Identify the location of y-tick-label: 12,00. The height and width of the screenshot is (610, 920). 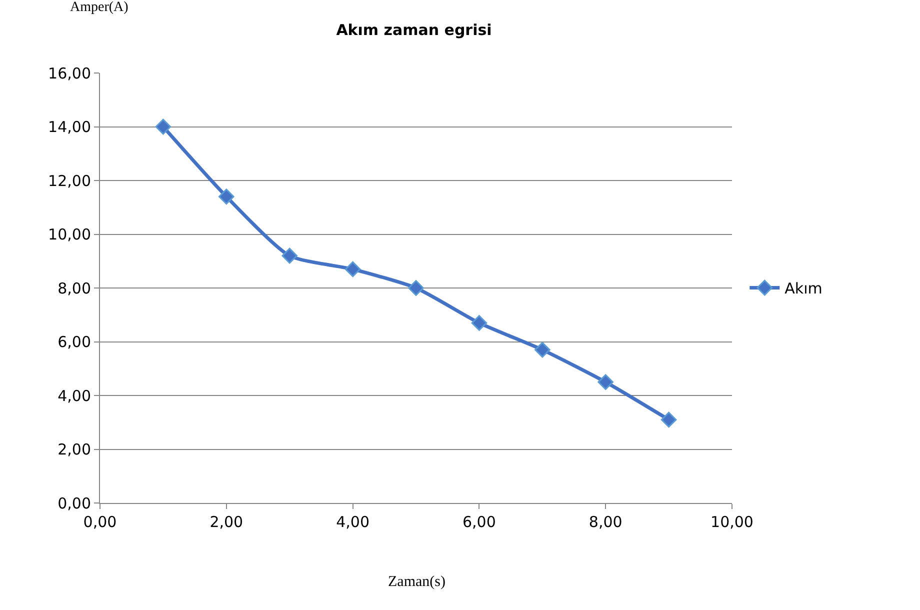
(69, 181).